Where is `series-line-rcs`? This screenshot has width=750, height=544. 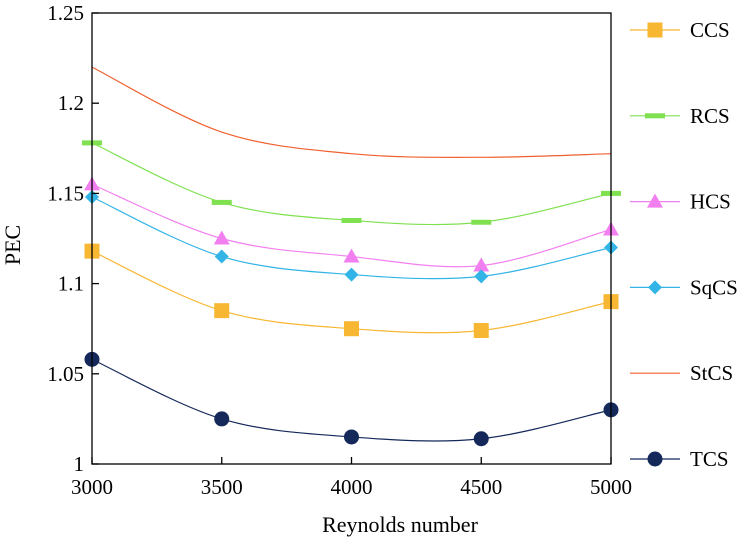 series-line-rcs is located at coordinates (351, 184).